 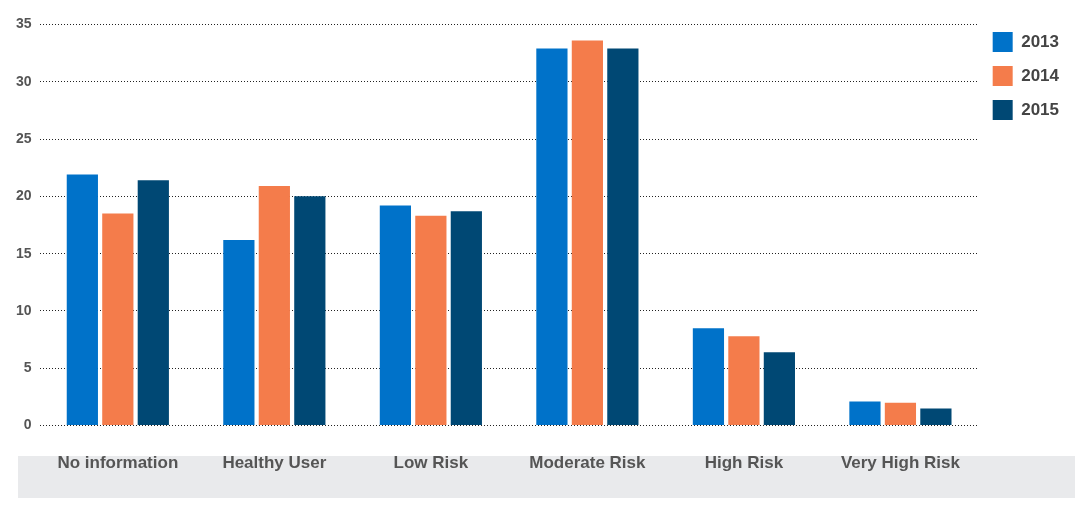 I want to click on y-tick-label: 35, so click(x=23, y=23).